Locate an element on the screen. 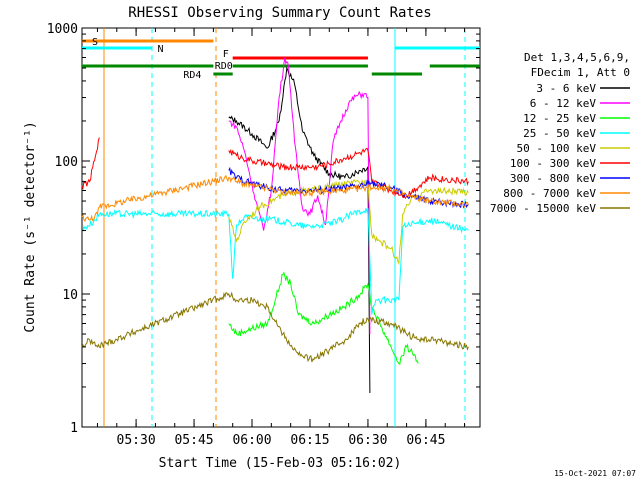 Image resolution: width=640 pixels, height=480 pixels. legend-header-line-2: FDecim 1, Att 0 is located at coordinates (580, 72).